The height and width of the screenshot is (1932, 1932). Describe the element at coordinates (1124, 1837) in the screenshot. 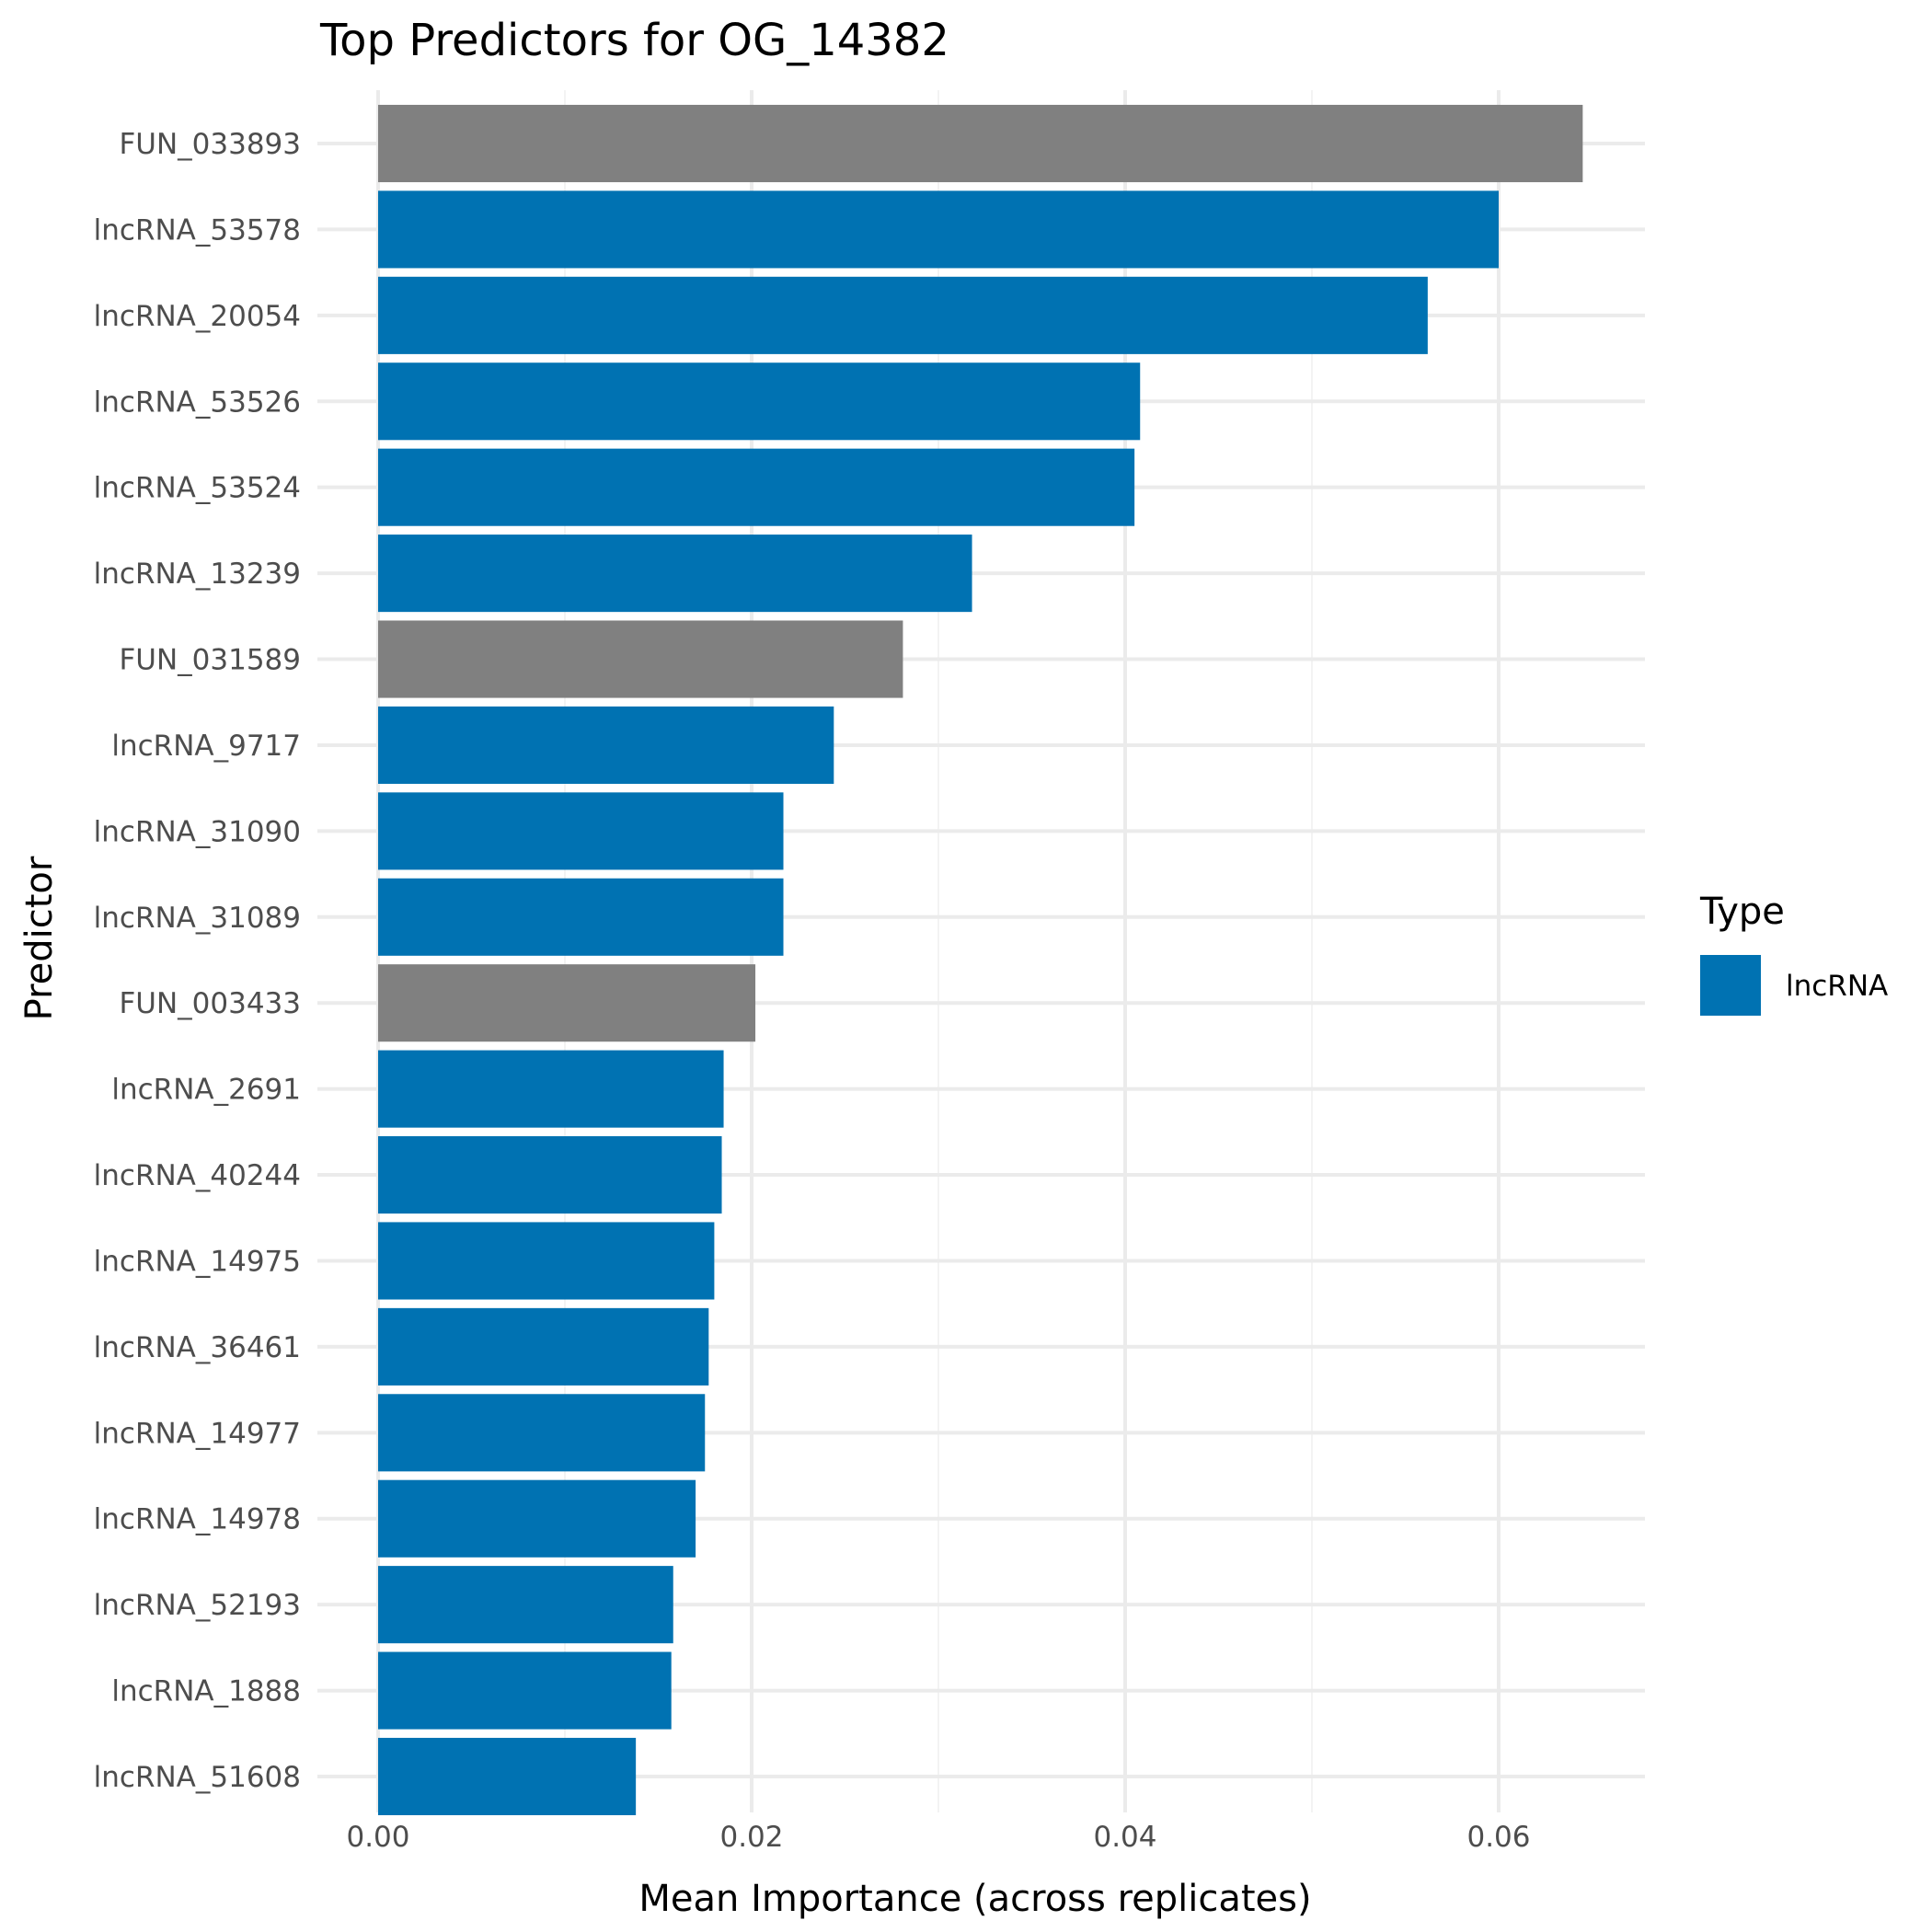

I see `x-tick-label: 0.04` at that location.